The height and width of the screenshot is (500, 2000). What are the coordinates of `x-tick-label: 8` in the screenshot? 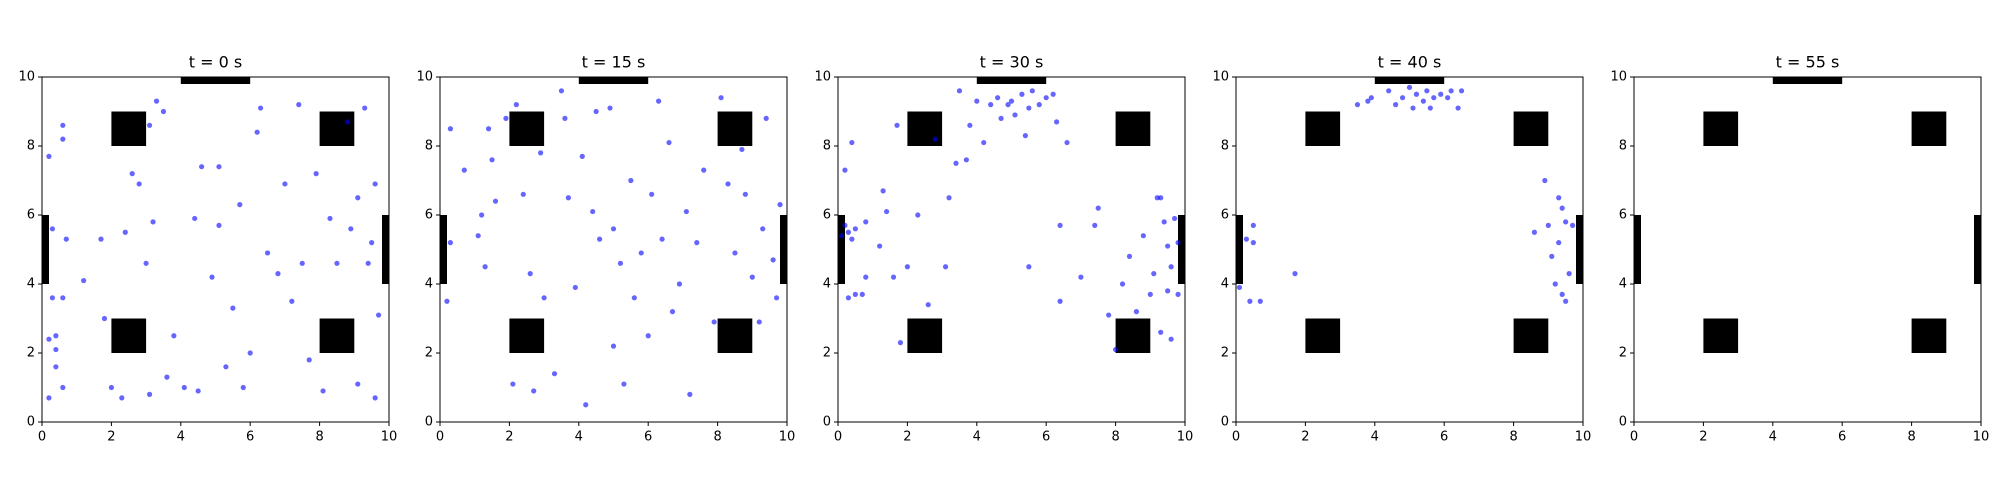 It's located at (1115, 437).